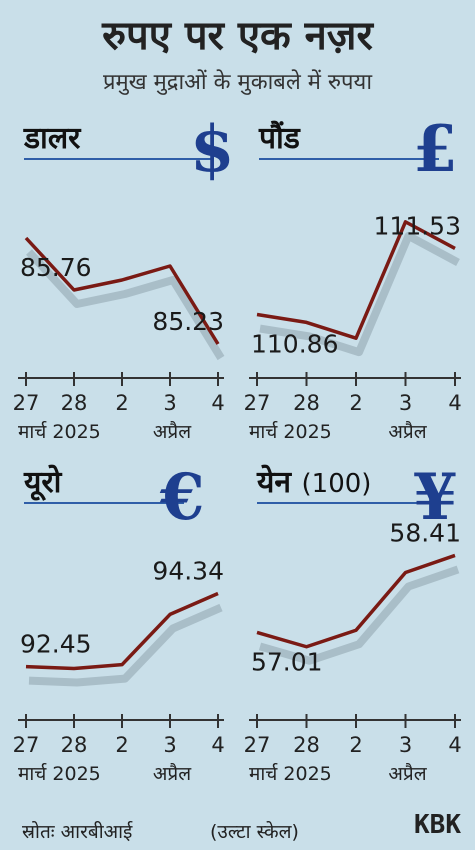  I want to click on line-chart-euro: 27 28 2 3 4 मार्च 2025 अप्रैल 92.45 94.34, so click(119, 671).